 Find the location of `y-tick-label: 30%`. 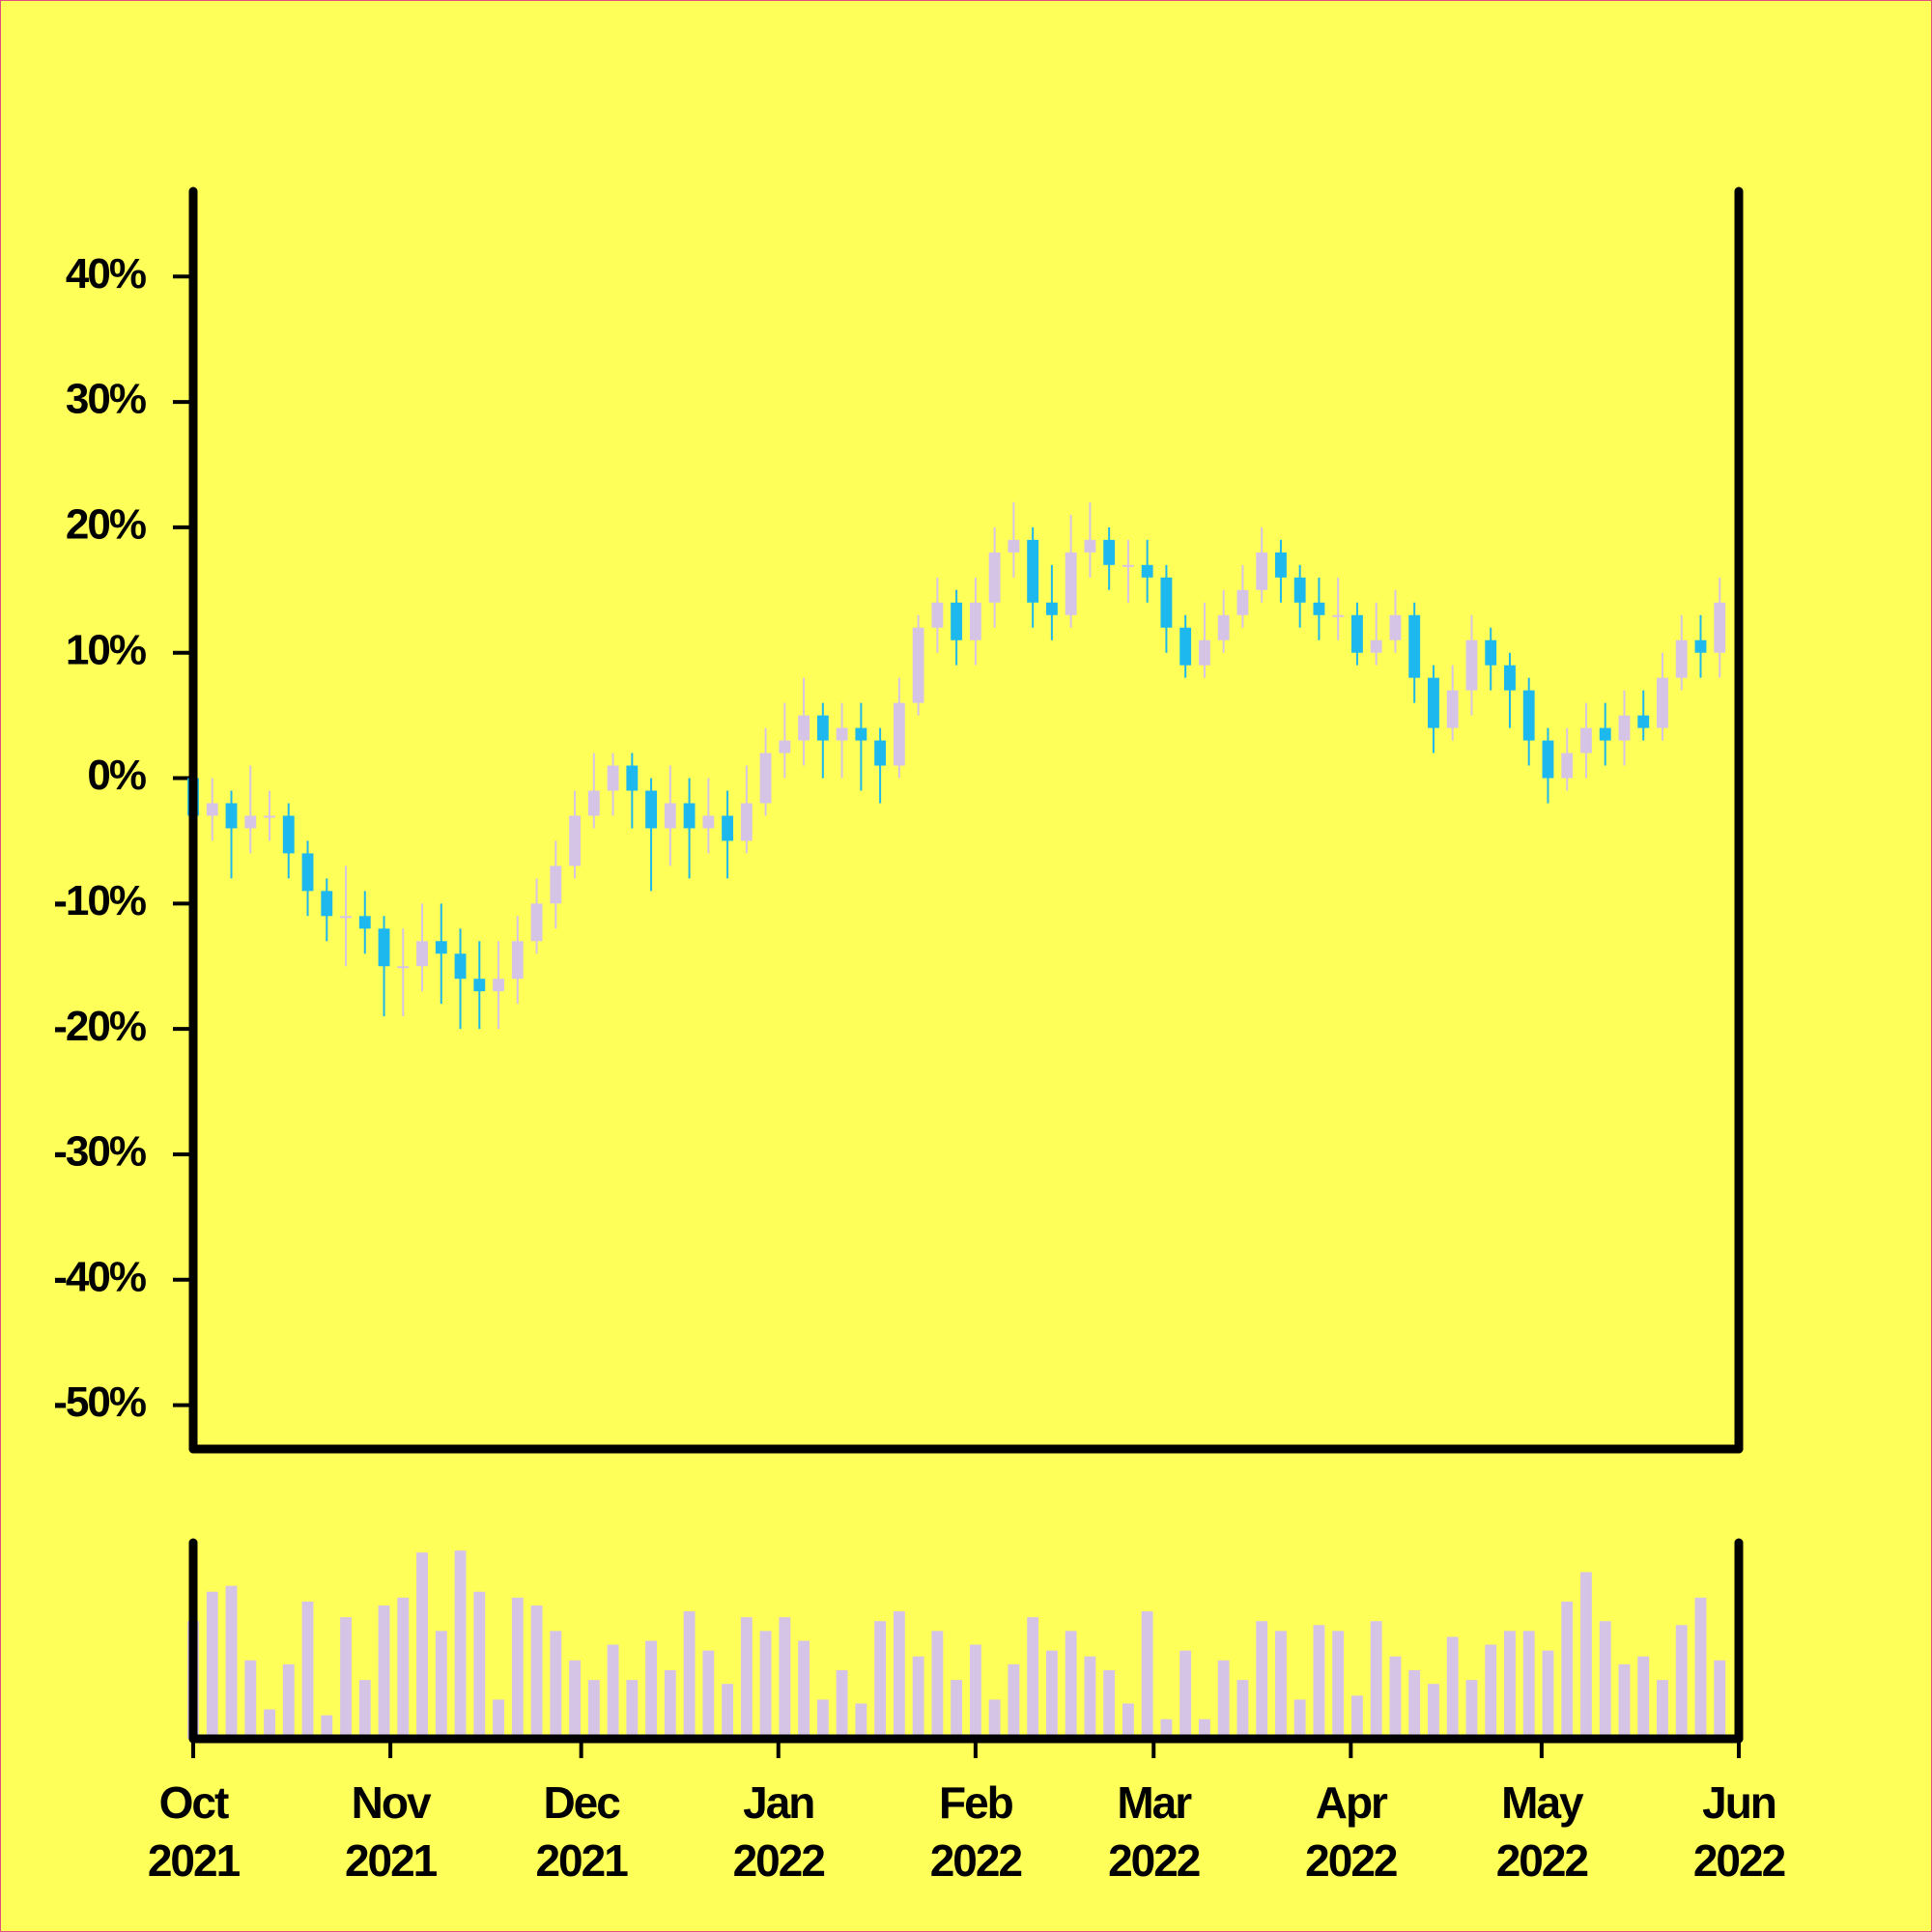

y-tick-label: 30% is located at coordinates (106, 399).